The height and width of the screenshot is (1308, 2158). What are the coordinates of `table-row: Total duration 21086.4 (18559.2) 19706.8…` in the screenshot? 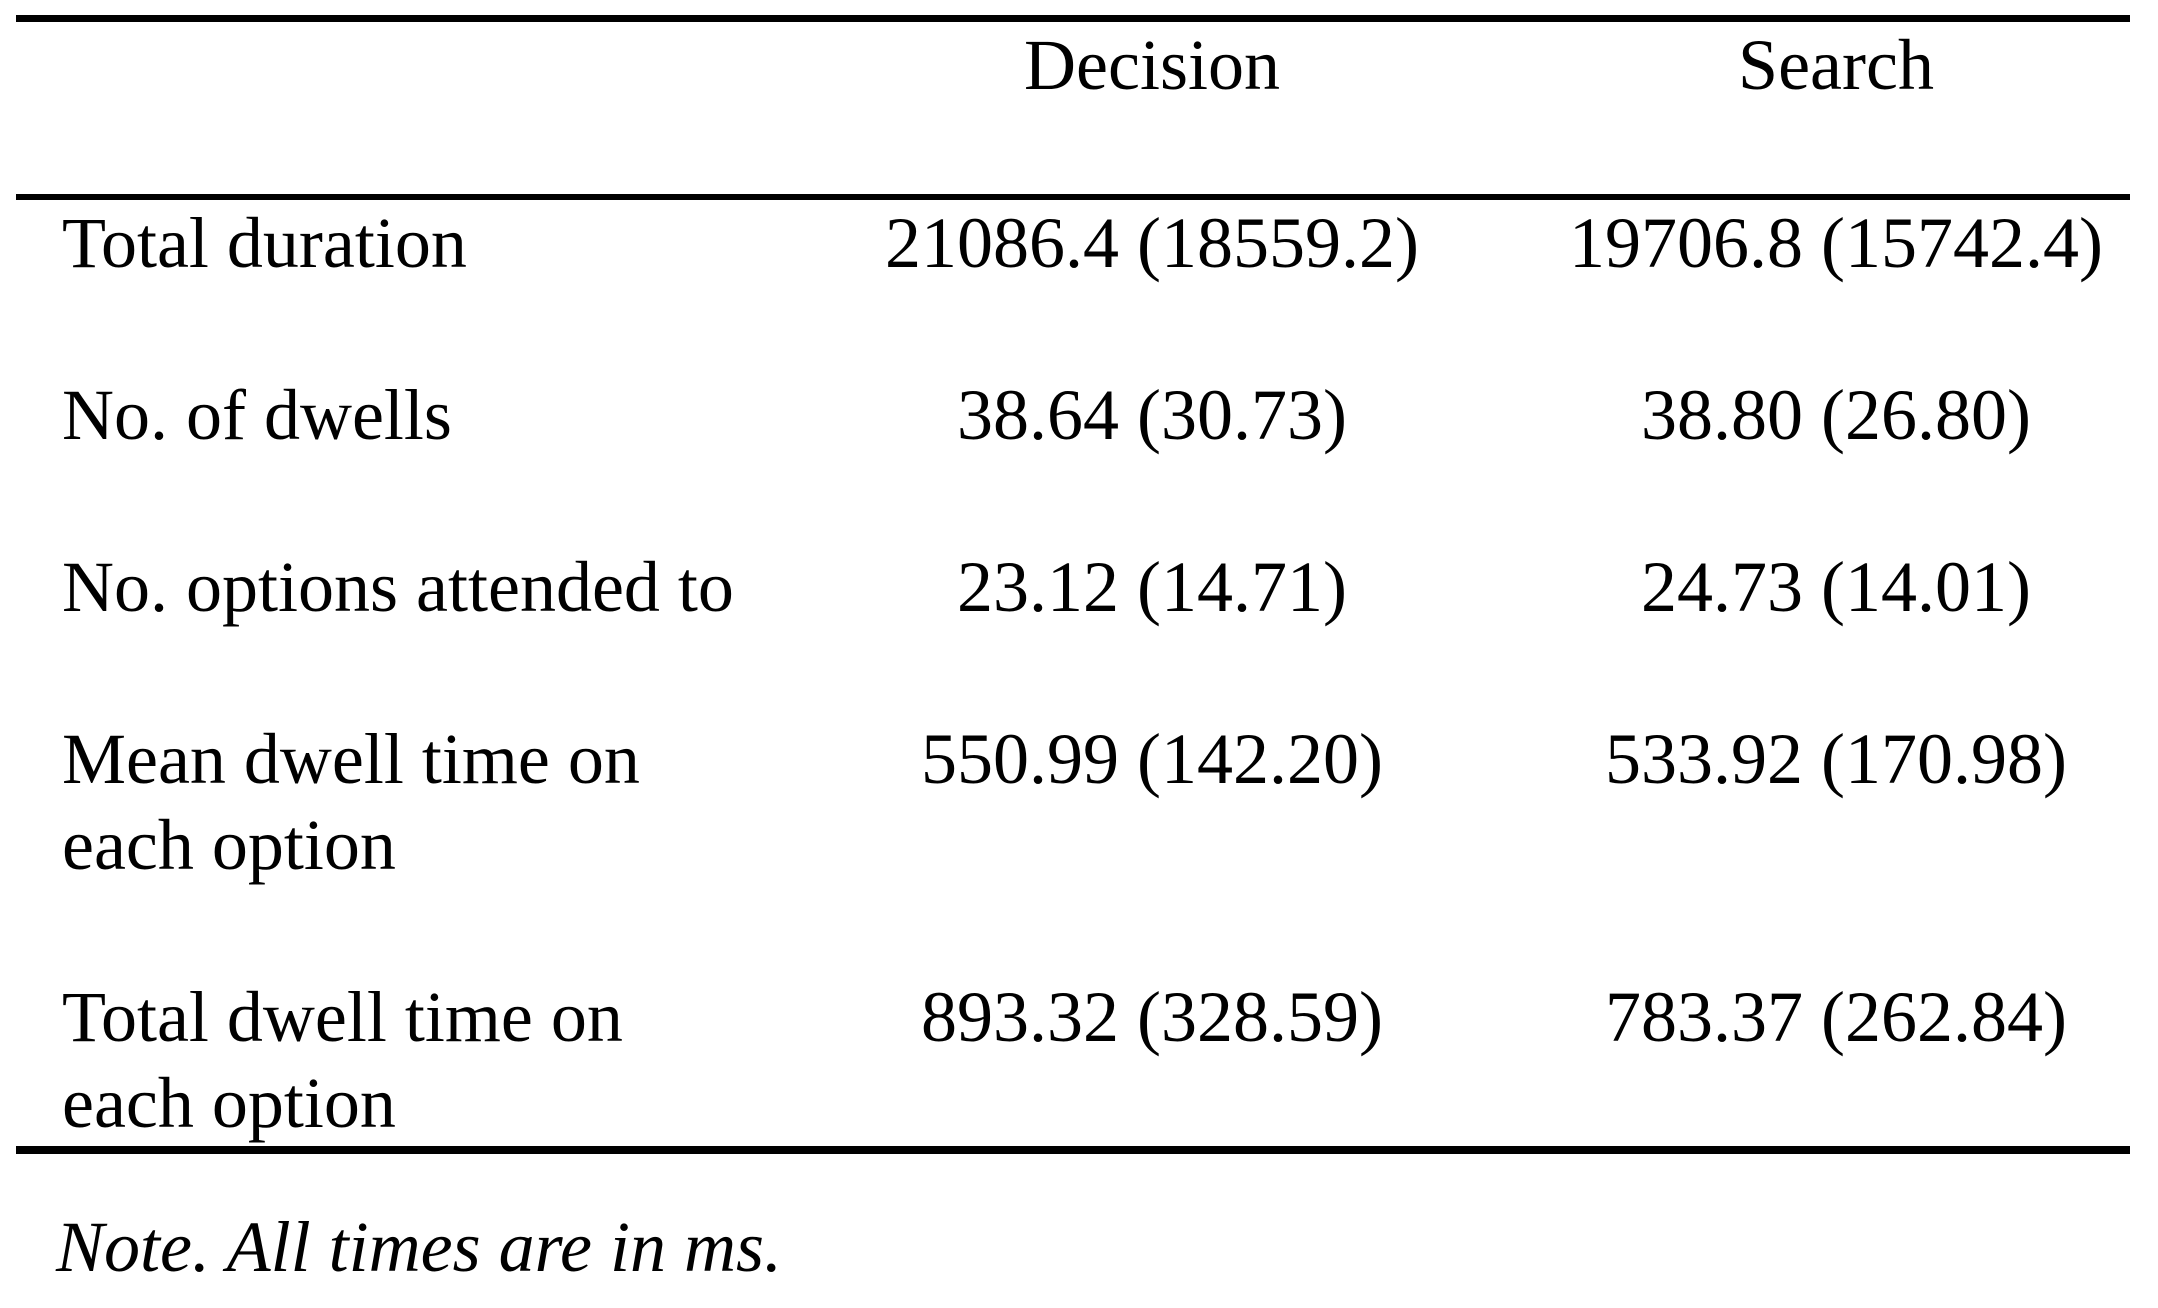 It's located at (1073, 284).